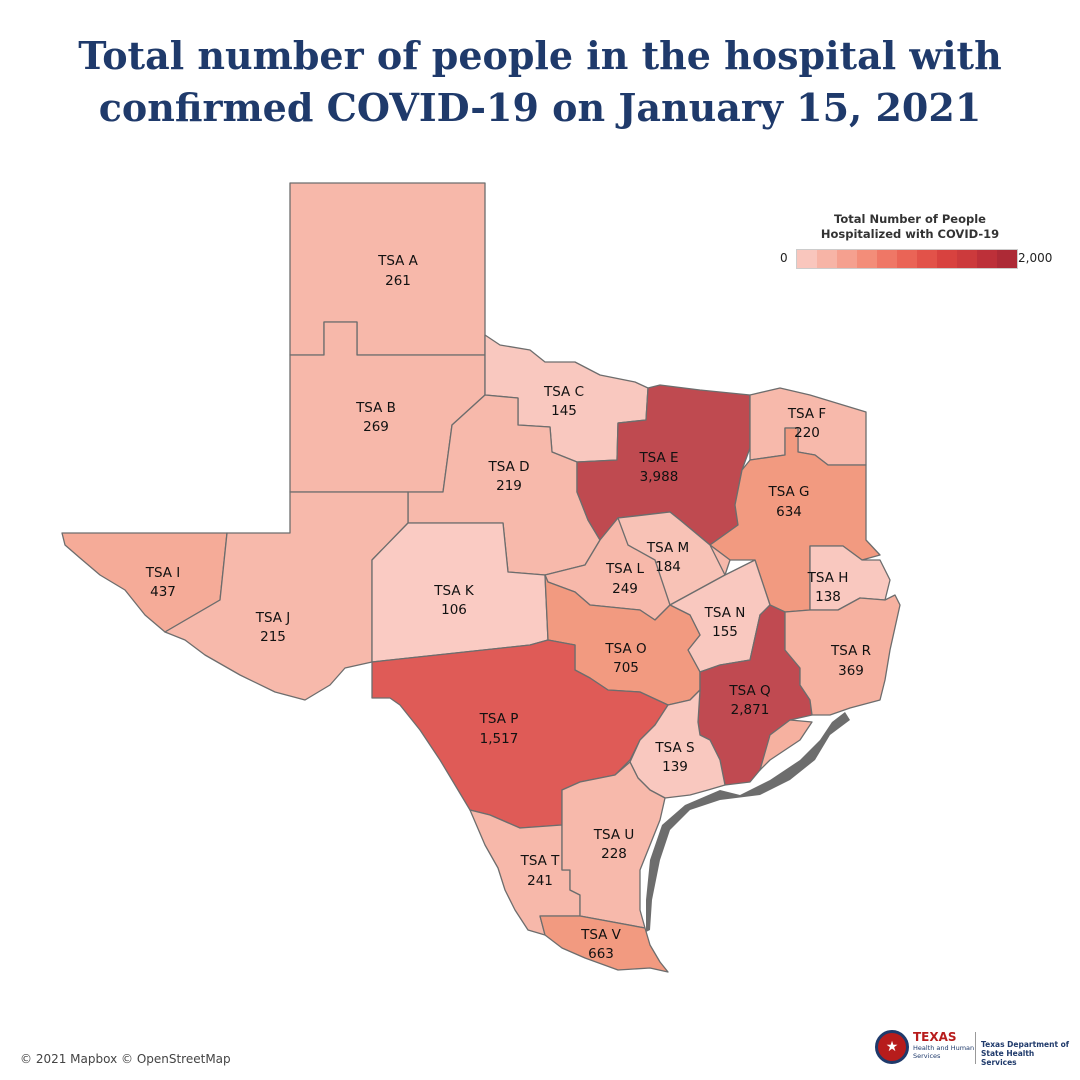  Describe the element at coordinates (786, 745) in the screenshot. I see `region-tsa-r-coastal` at that location.